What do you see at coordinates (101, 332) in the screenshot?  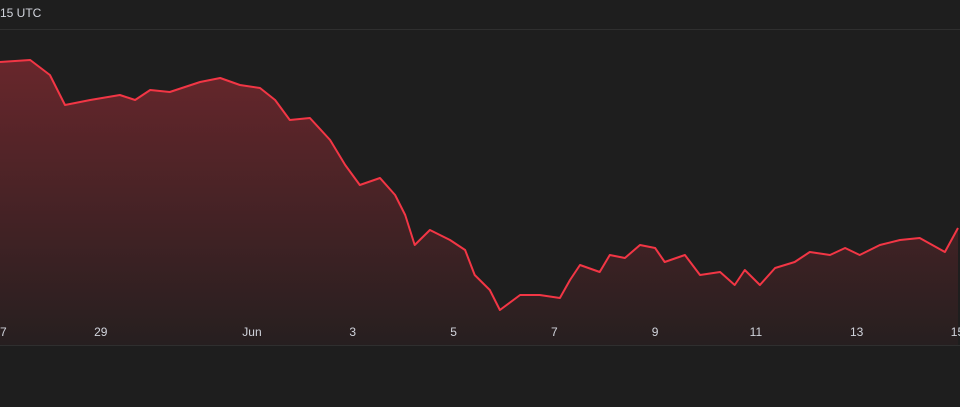 I see `x-tick-label: 29` at bounding box center [101, 332].